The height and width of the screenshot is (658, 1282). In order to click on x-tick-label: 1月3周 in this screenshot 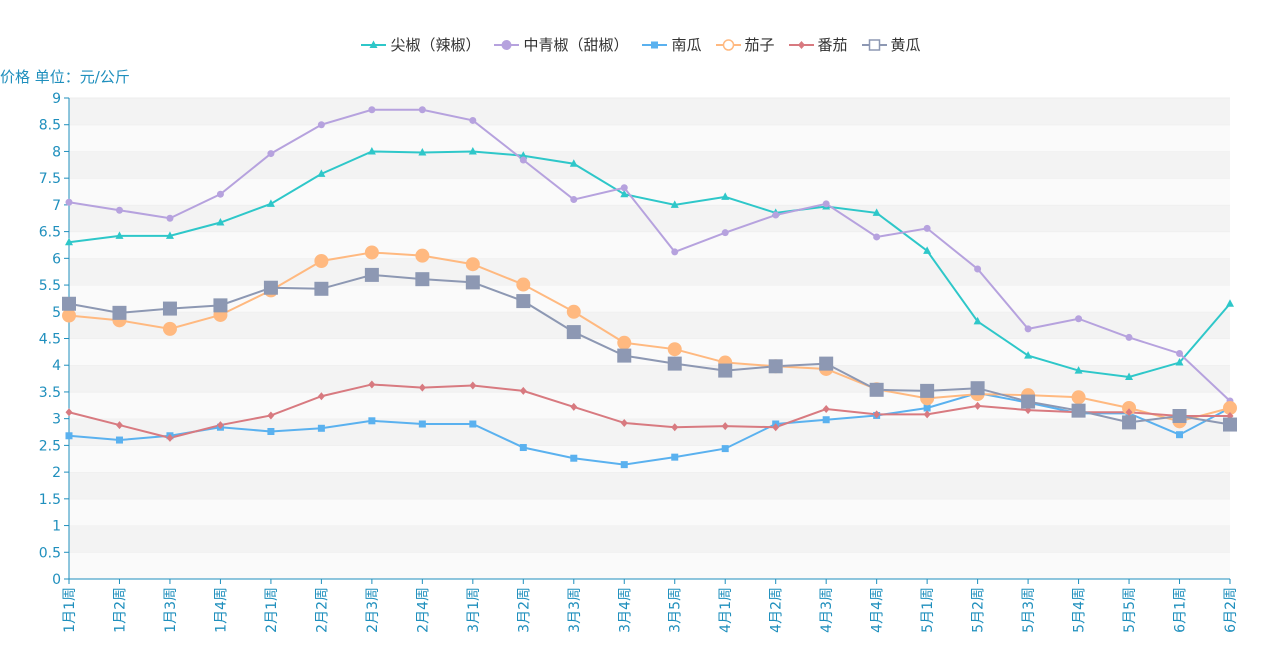, I will do `click(171, 610)`.